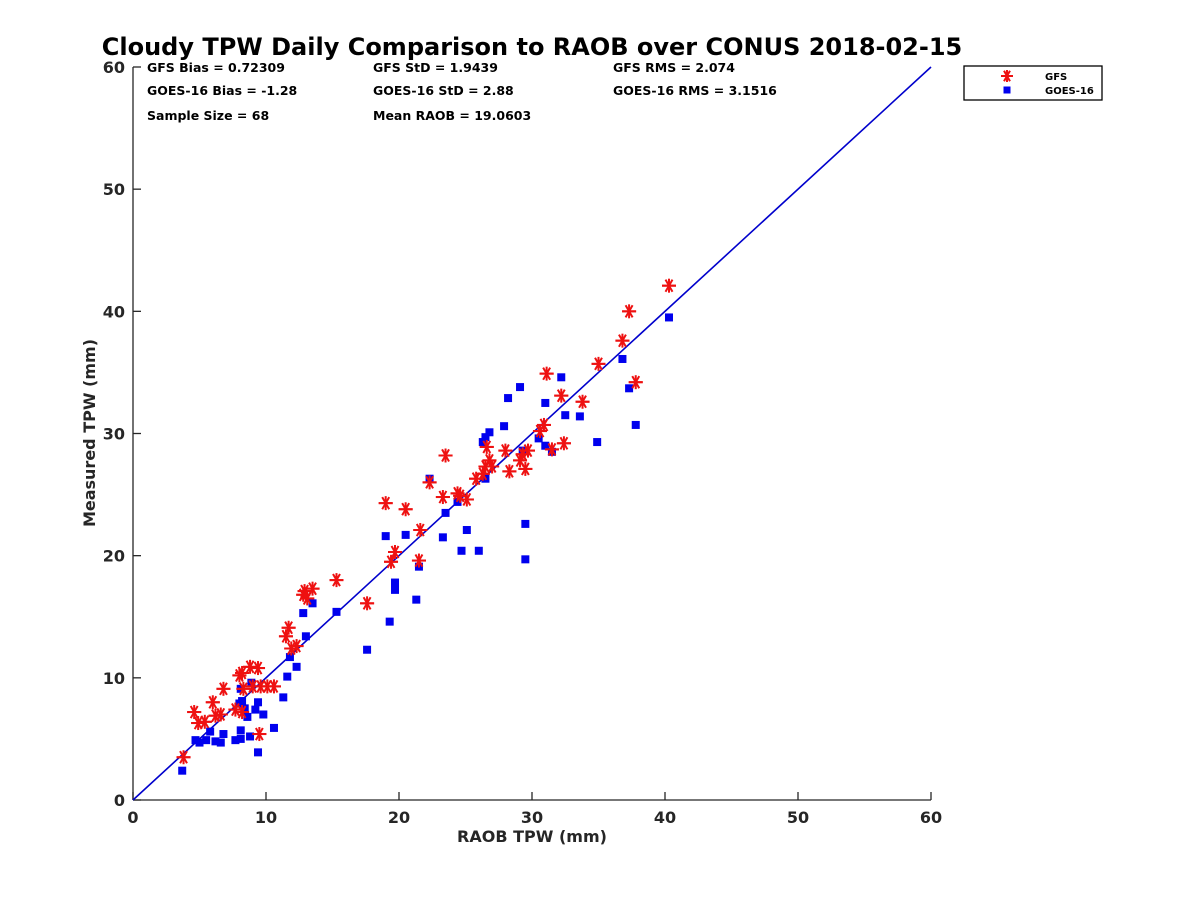 Image resolution: width=1200 pixels, height=900 pixels. Describe the element at coordinates (114, 556) in the screenshot. I see `y-tick-label: 20` at that location.